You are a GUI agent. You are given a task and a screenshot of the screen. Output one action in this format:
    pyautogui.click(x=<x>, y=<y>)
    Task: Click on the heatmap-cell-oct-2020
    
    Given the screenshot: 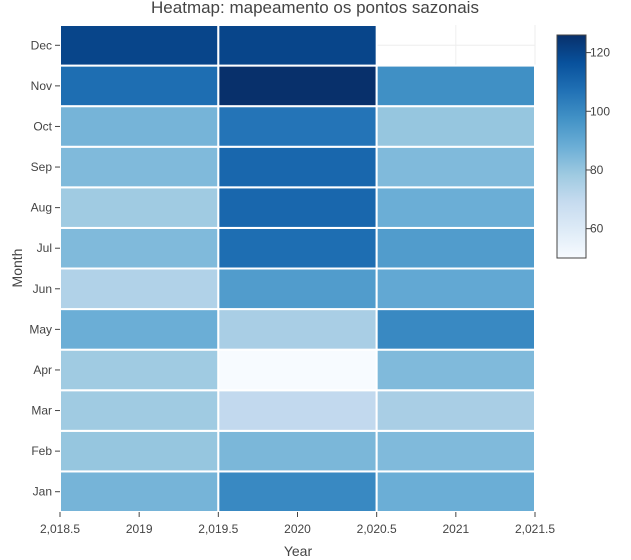 What is the action you would take?
    pyautogui.click(x=297, y=126)
    